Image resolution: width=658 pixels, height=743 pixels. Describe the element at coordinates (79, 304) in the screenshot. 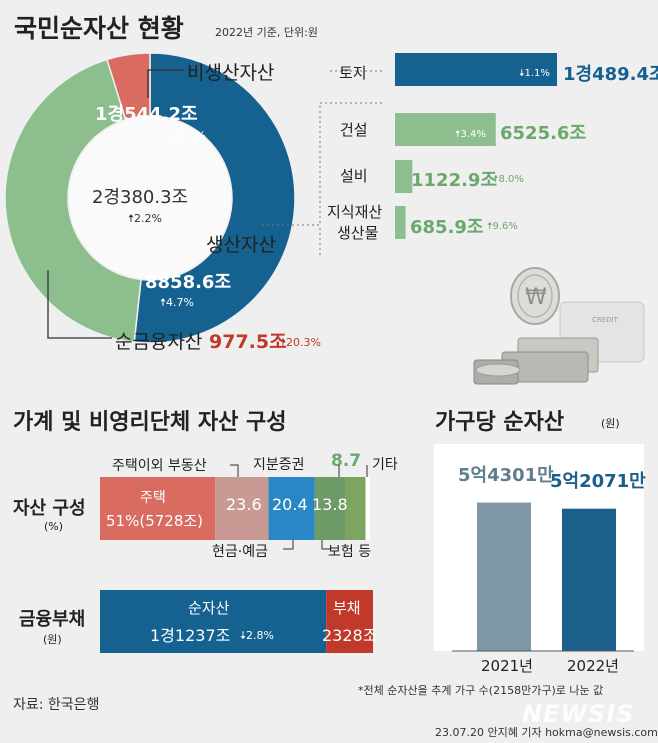

I see `financial-leader-line` at that location.